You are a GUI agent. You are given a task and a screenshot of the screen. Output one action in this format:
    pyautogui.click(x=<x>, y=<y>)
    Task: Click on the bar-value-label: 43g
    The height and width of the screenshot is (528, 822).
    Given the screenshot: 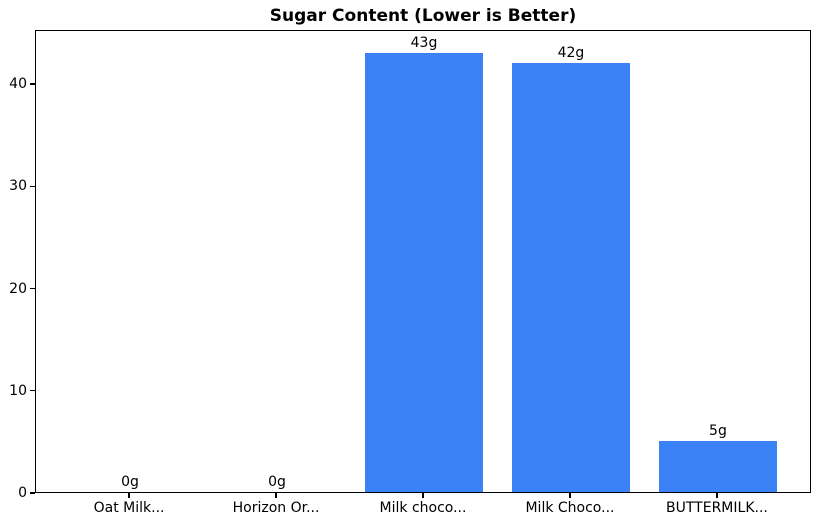 What is the action you would take?
    pyautogui.click(x=424, y=42)
    